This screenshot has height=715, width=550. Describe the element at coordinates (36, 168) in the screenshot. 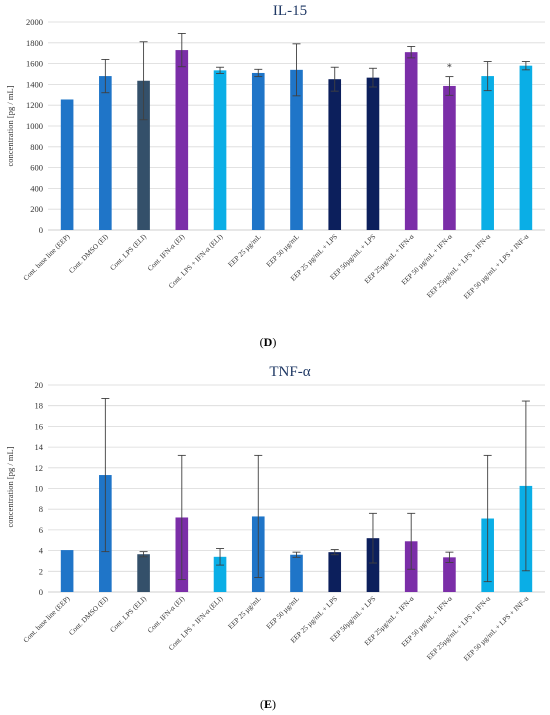

I see `y-tick-label: 600` at that location.